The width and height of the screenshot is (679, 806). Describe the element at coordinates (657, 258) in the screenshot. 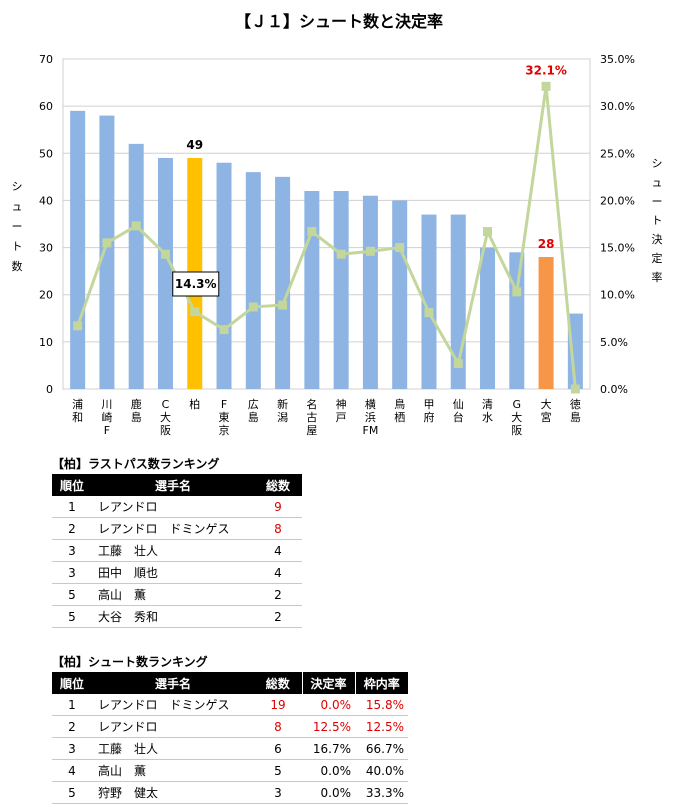

I see `right-axis-label-char: 定` at that location.